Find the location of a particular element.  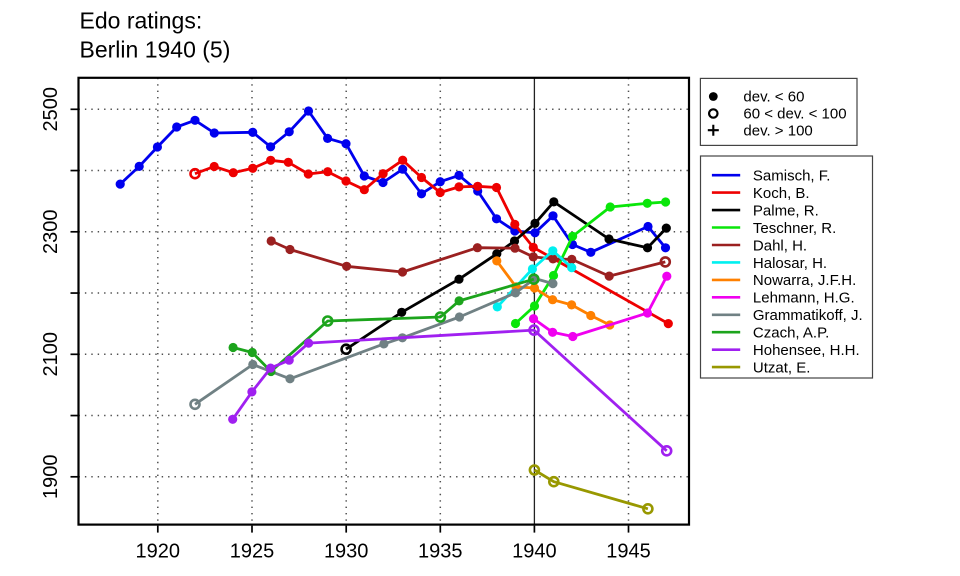

svg-text: 1945 is located at coordinates (628, 552).